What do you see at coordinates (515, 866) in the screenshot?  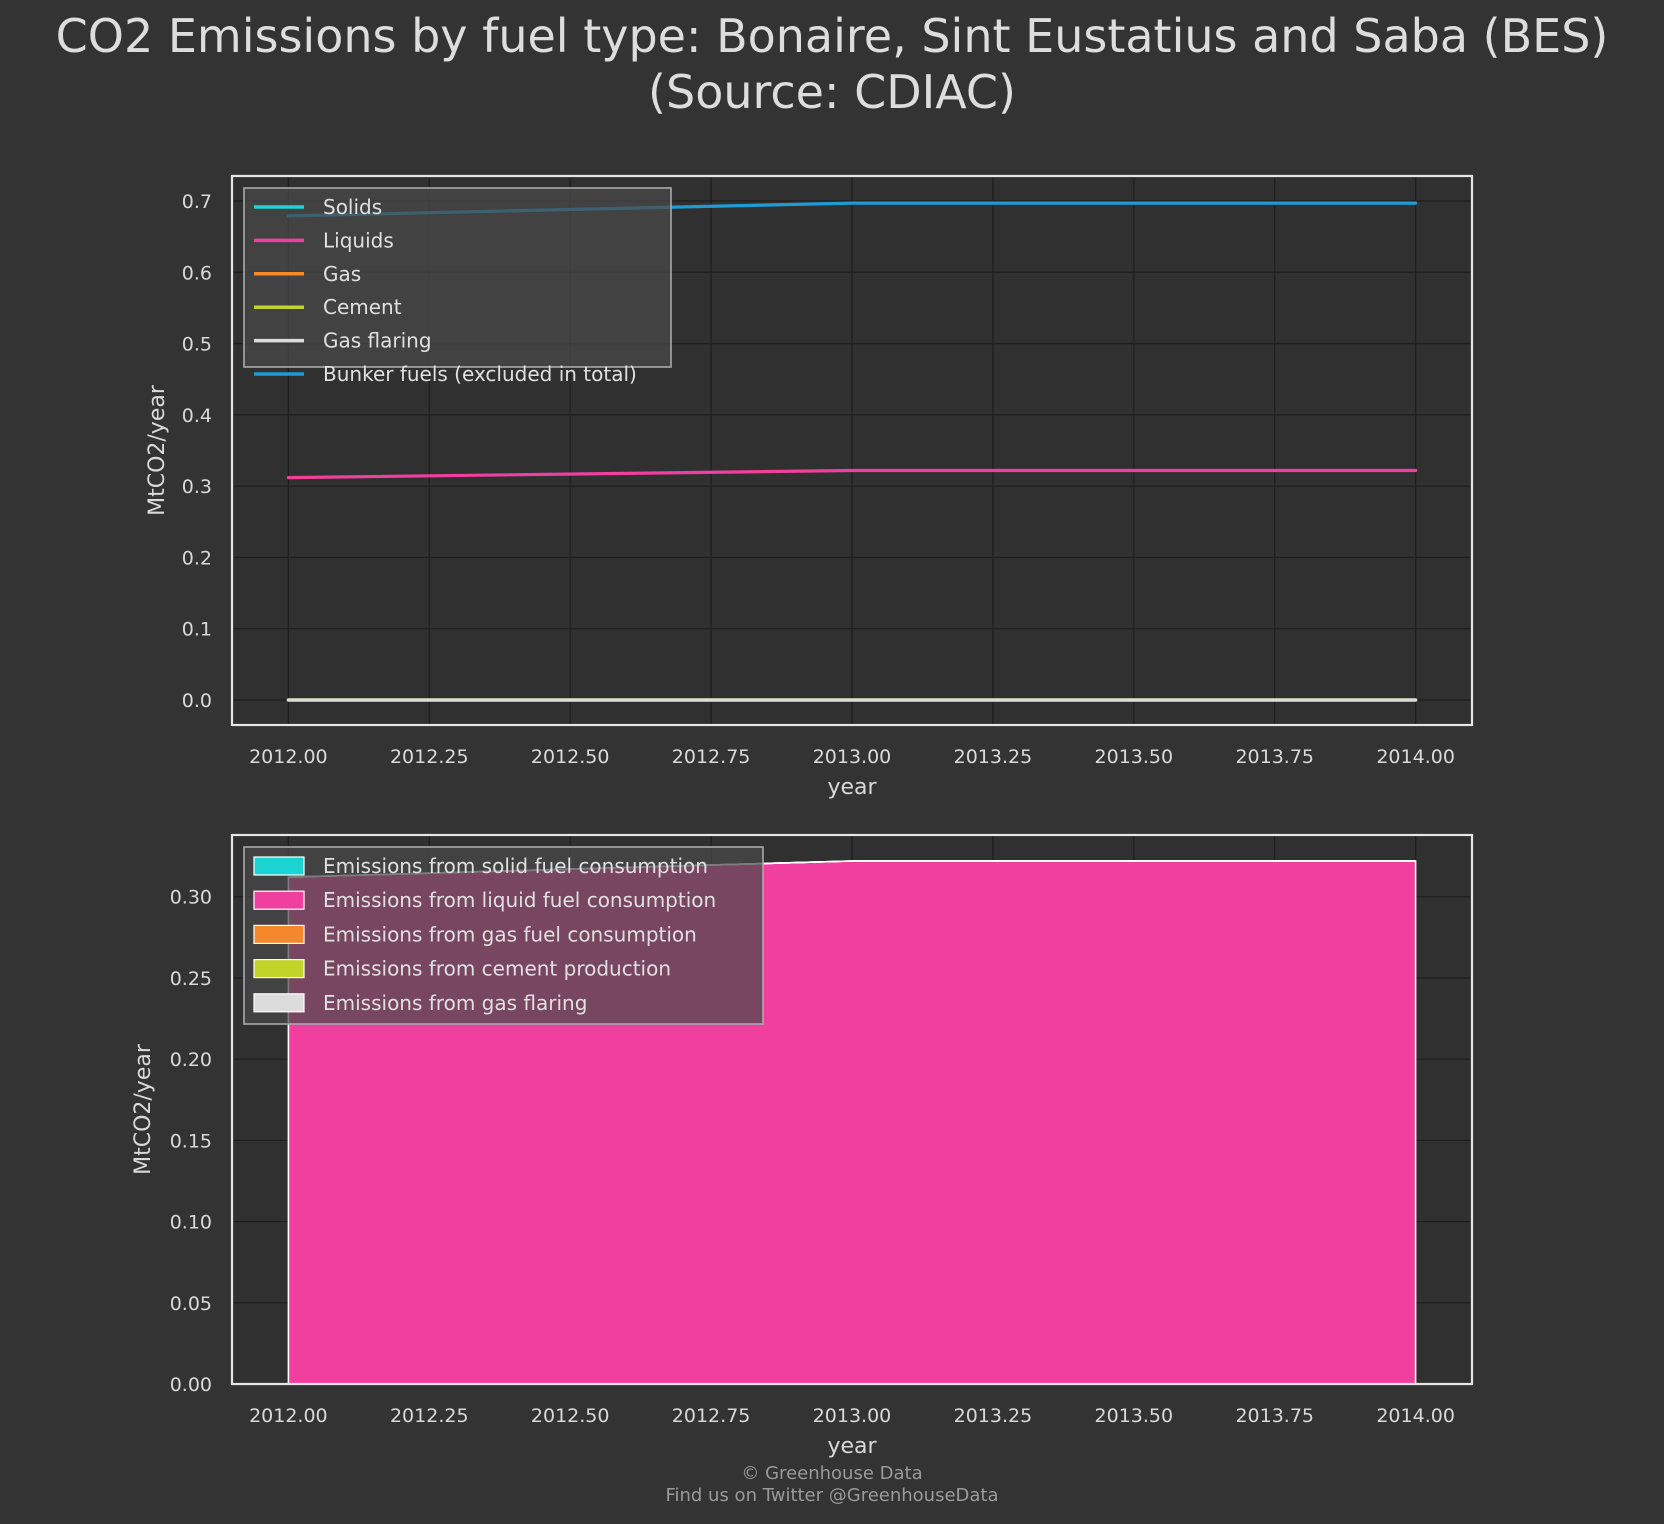 I see `legend-label: Emissions from solid fuel consumption` at bounding box center [515, 866].